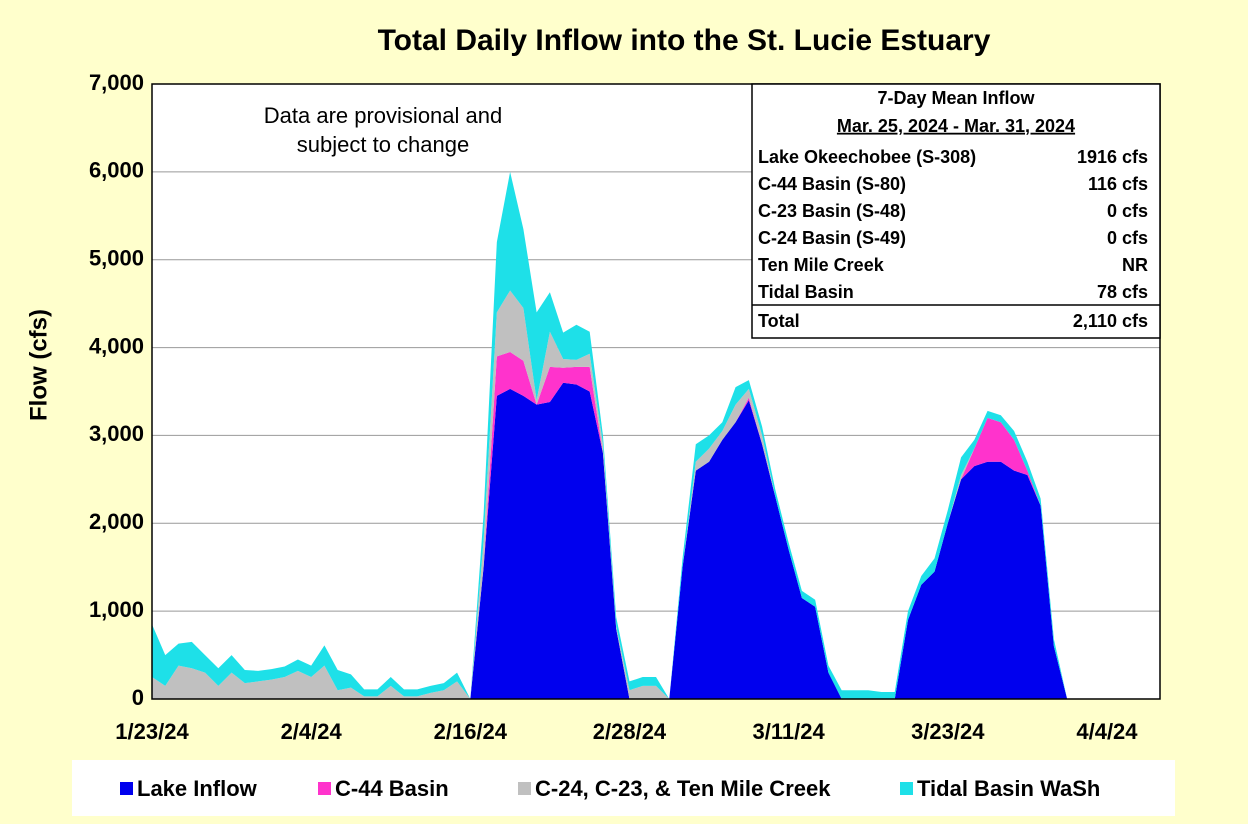 This screenshot has width=1248, height=824. Describe the element at coordinates (806, 292) in the screenshot. I see `info-label: Tidal Basin` at that location.